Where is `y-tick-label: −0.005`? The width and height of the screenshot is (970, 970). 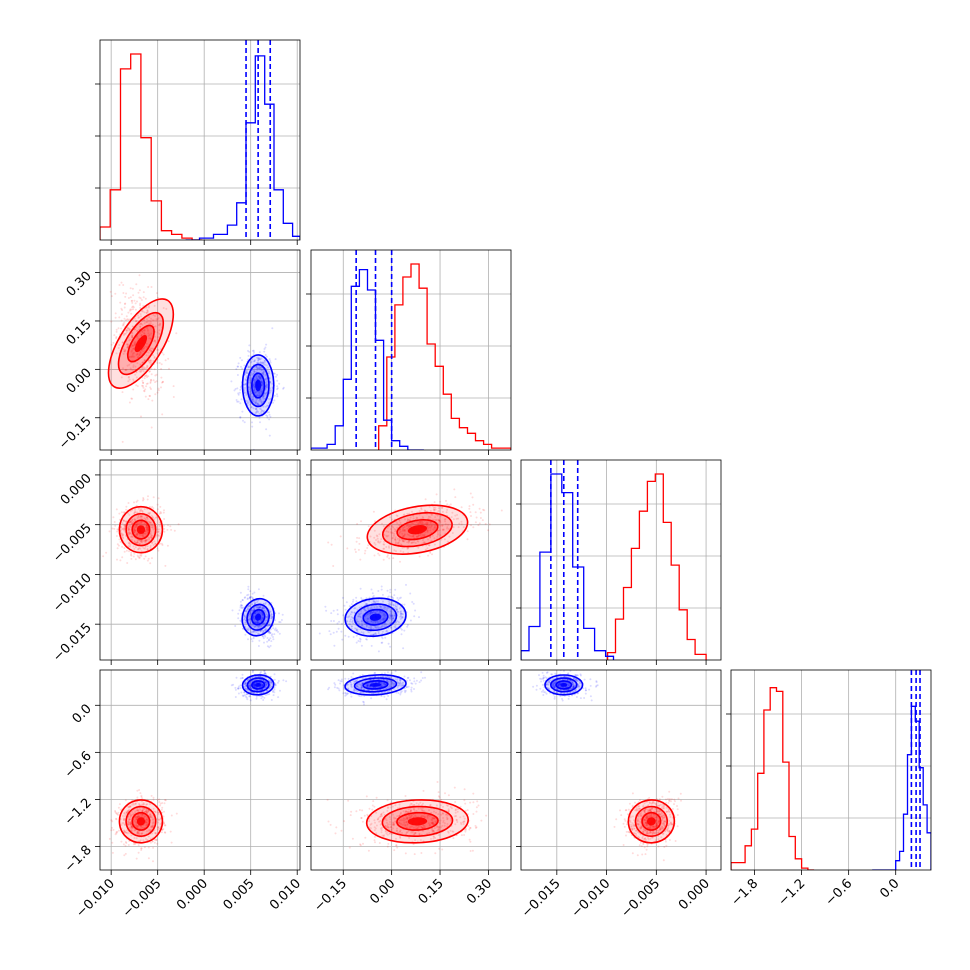
y-tick-label: −0.005 is located at coordinates (72, 543).